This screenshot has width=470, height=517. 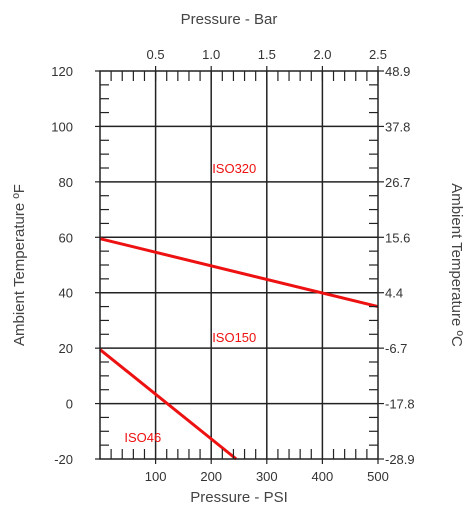 I want to click on y2-tick-label: 48.9, so click(x=397, y=71).